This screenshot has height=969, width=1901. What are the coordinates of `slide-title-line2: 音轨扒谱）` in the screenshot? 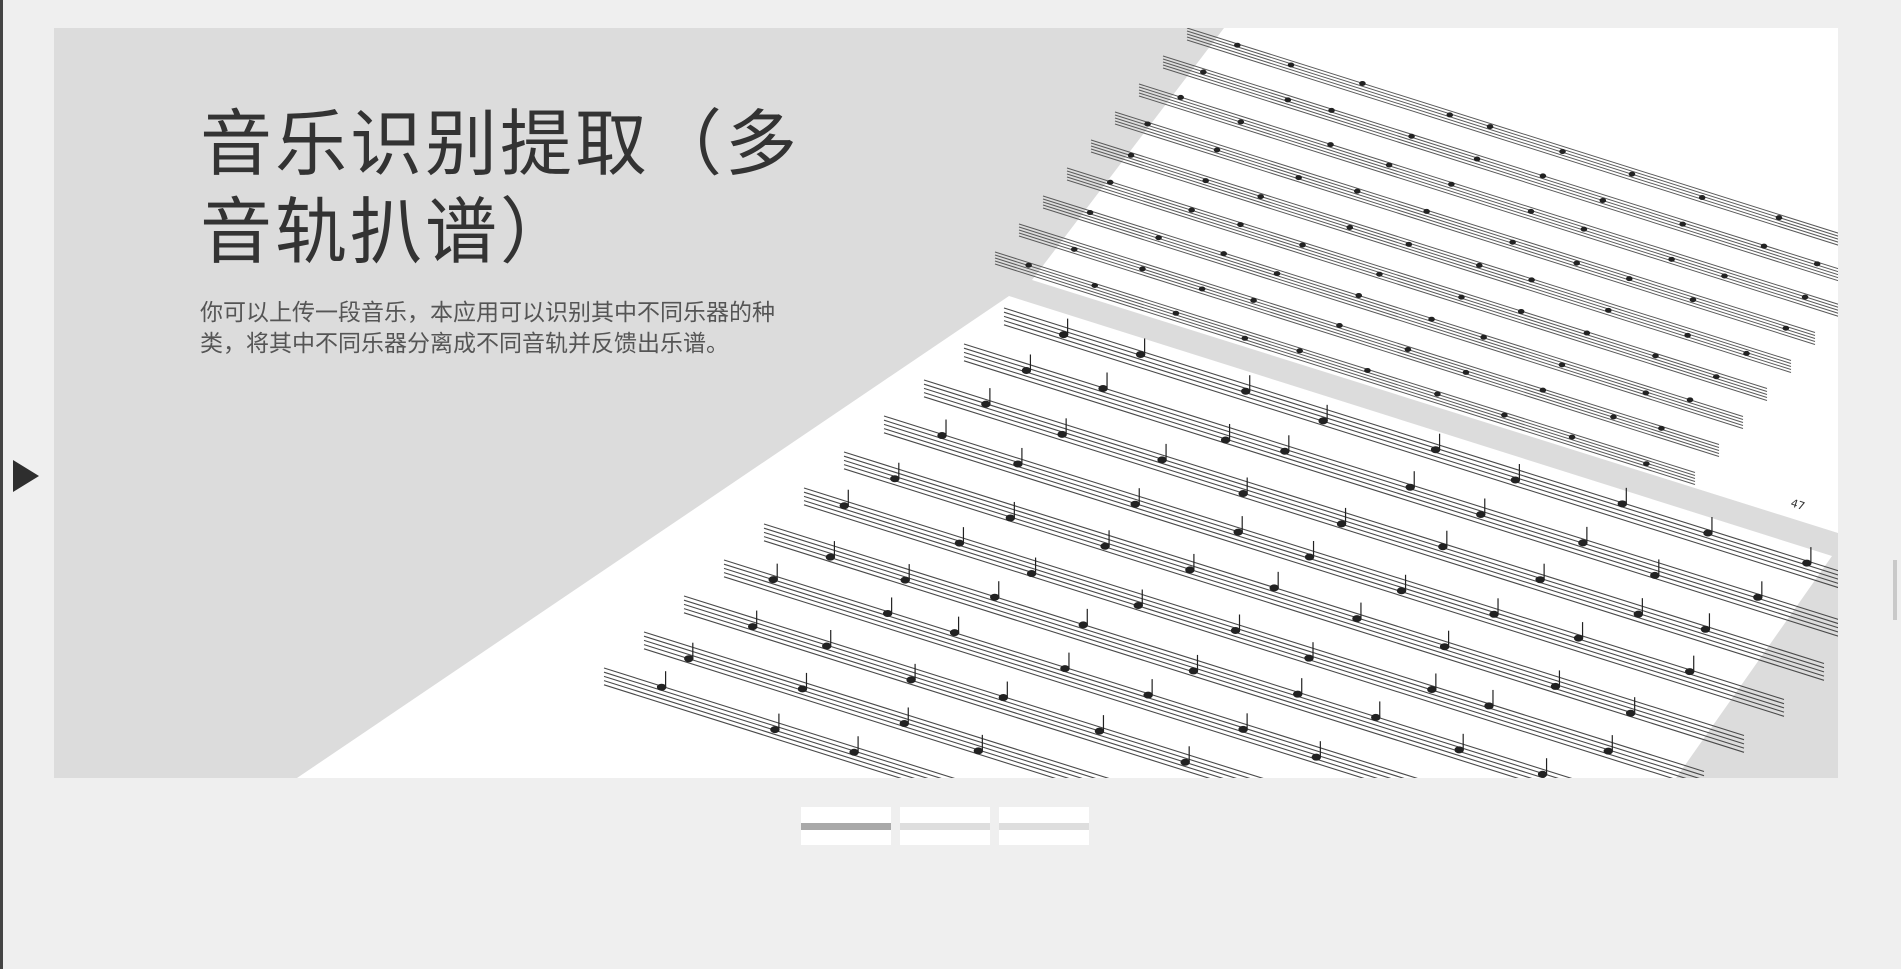 It's located at (388, 232).